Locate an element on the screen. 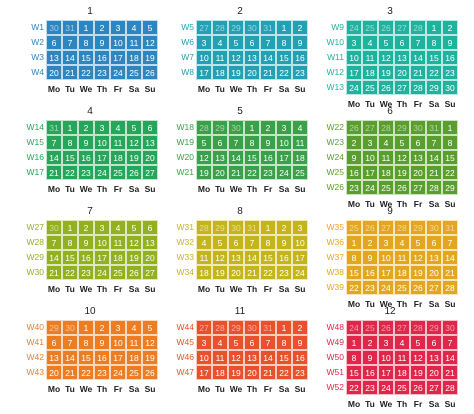 Image resolution: width=474 pixels, height=414 pixels. day-cell: 28 is located at coordinates (450, 287).